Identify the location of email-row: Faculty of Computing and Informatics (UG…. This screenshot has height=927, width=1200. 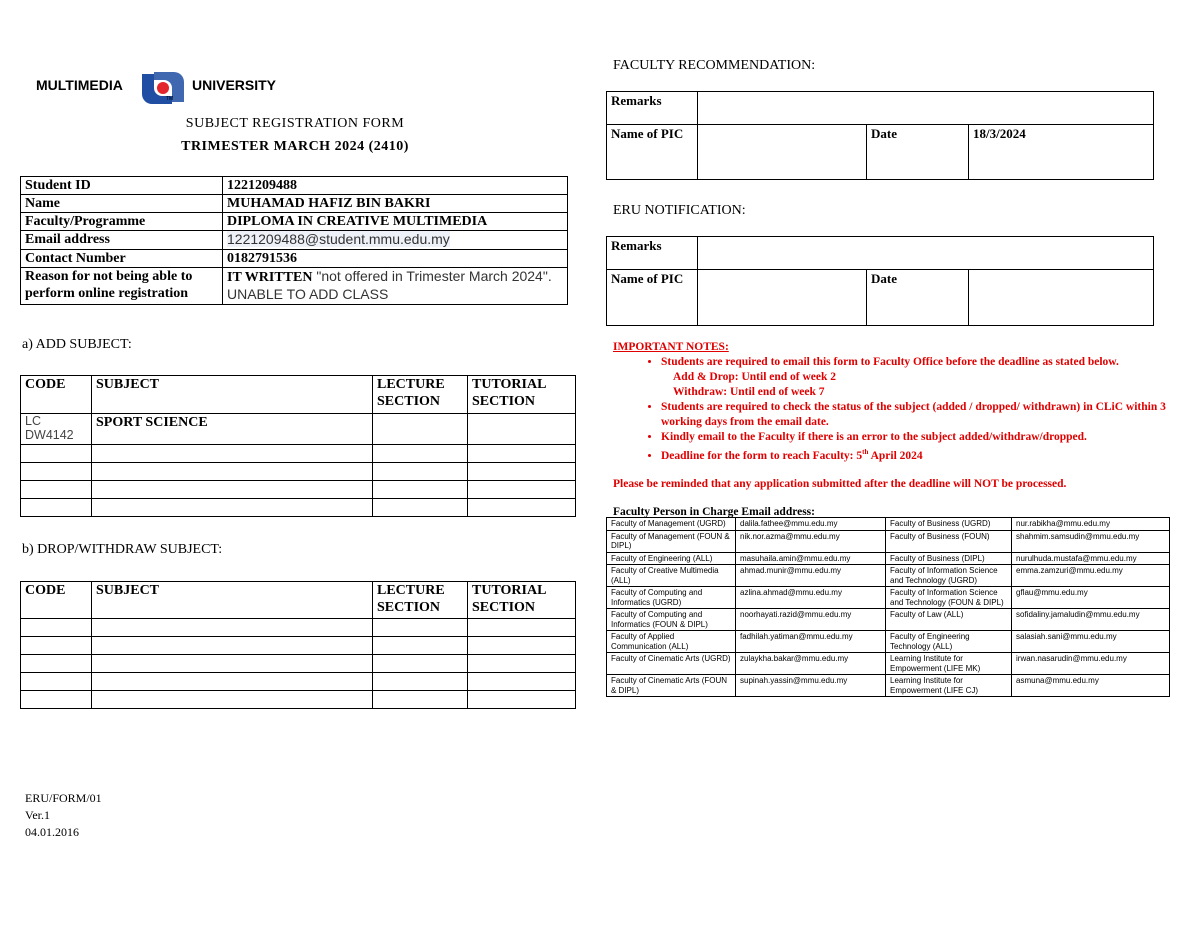
(888, 597).